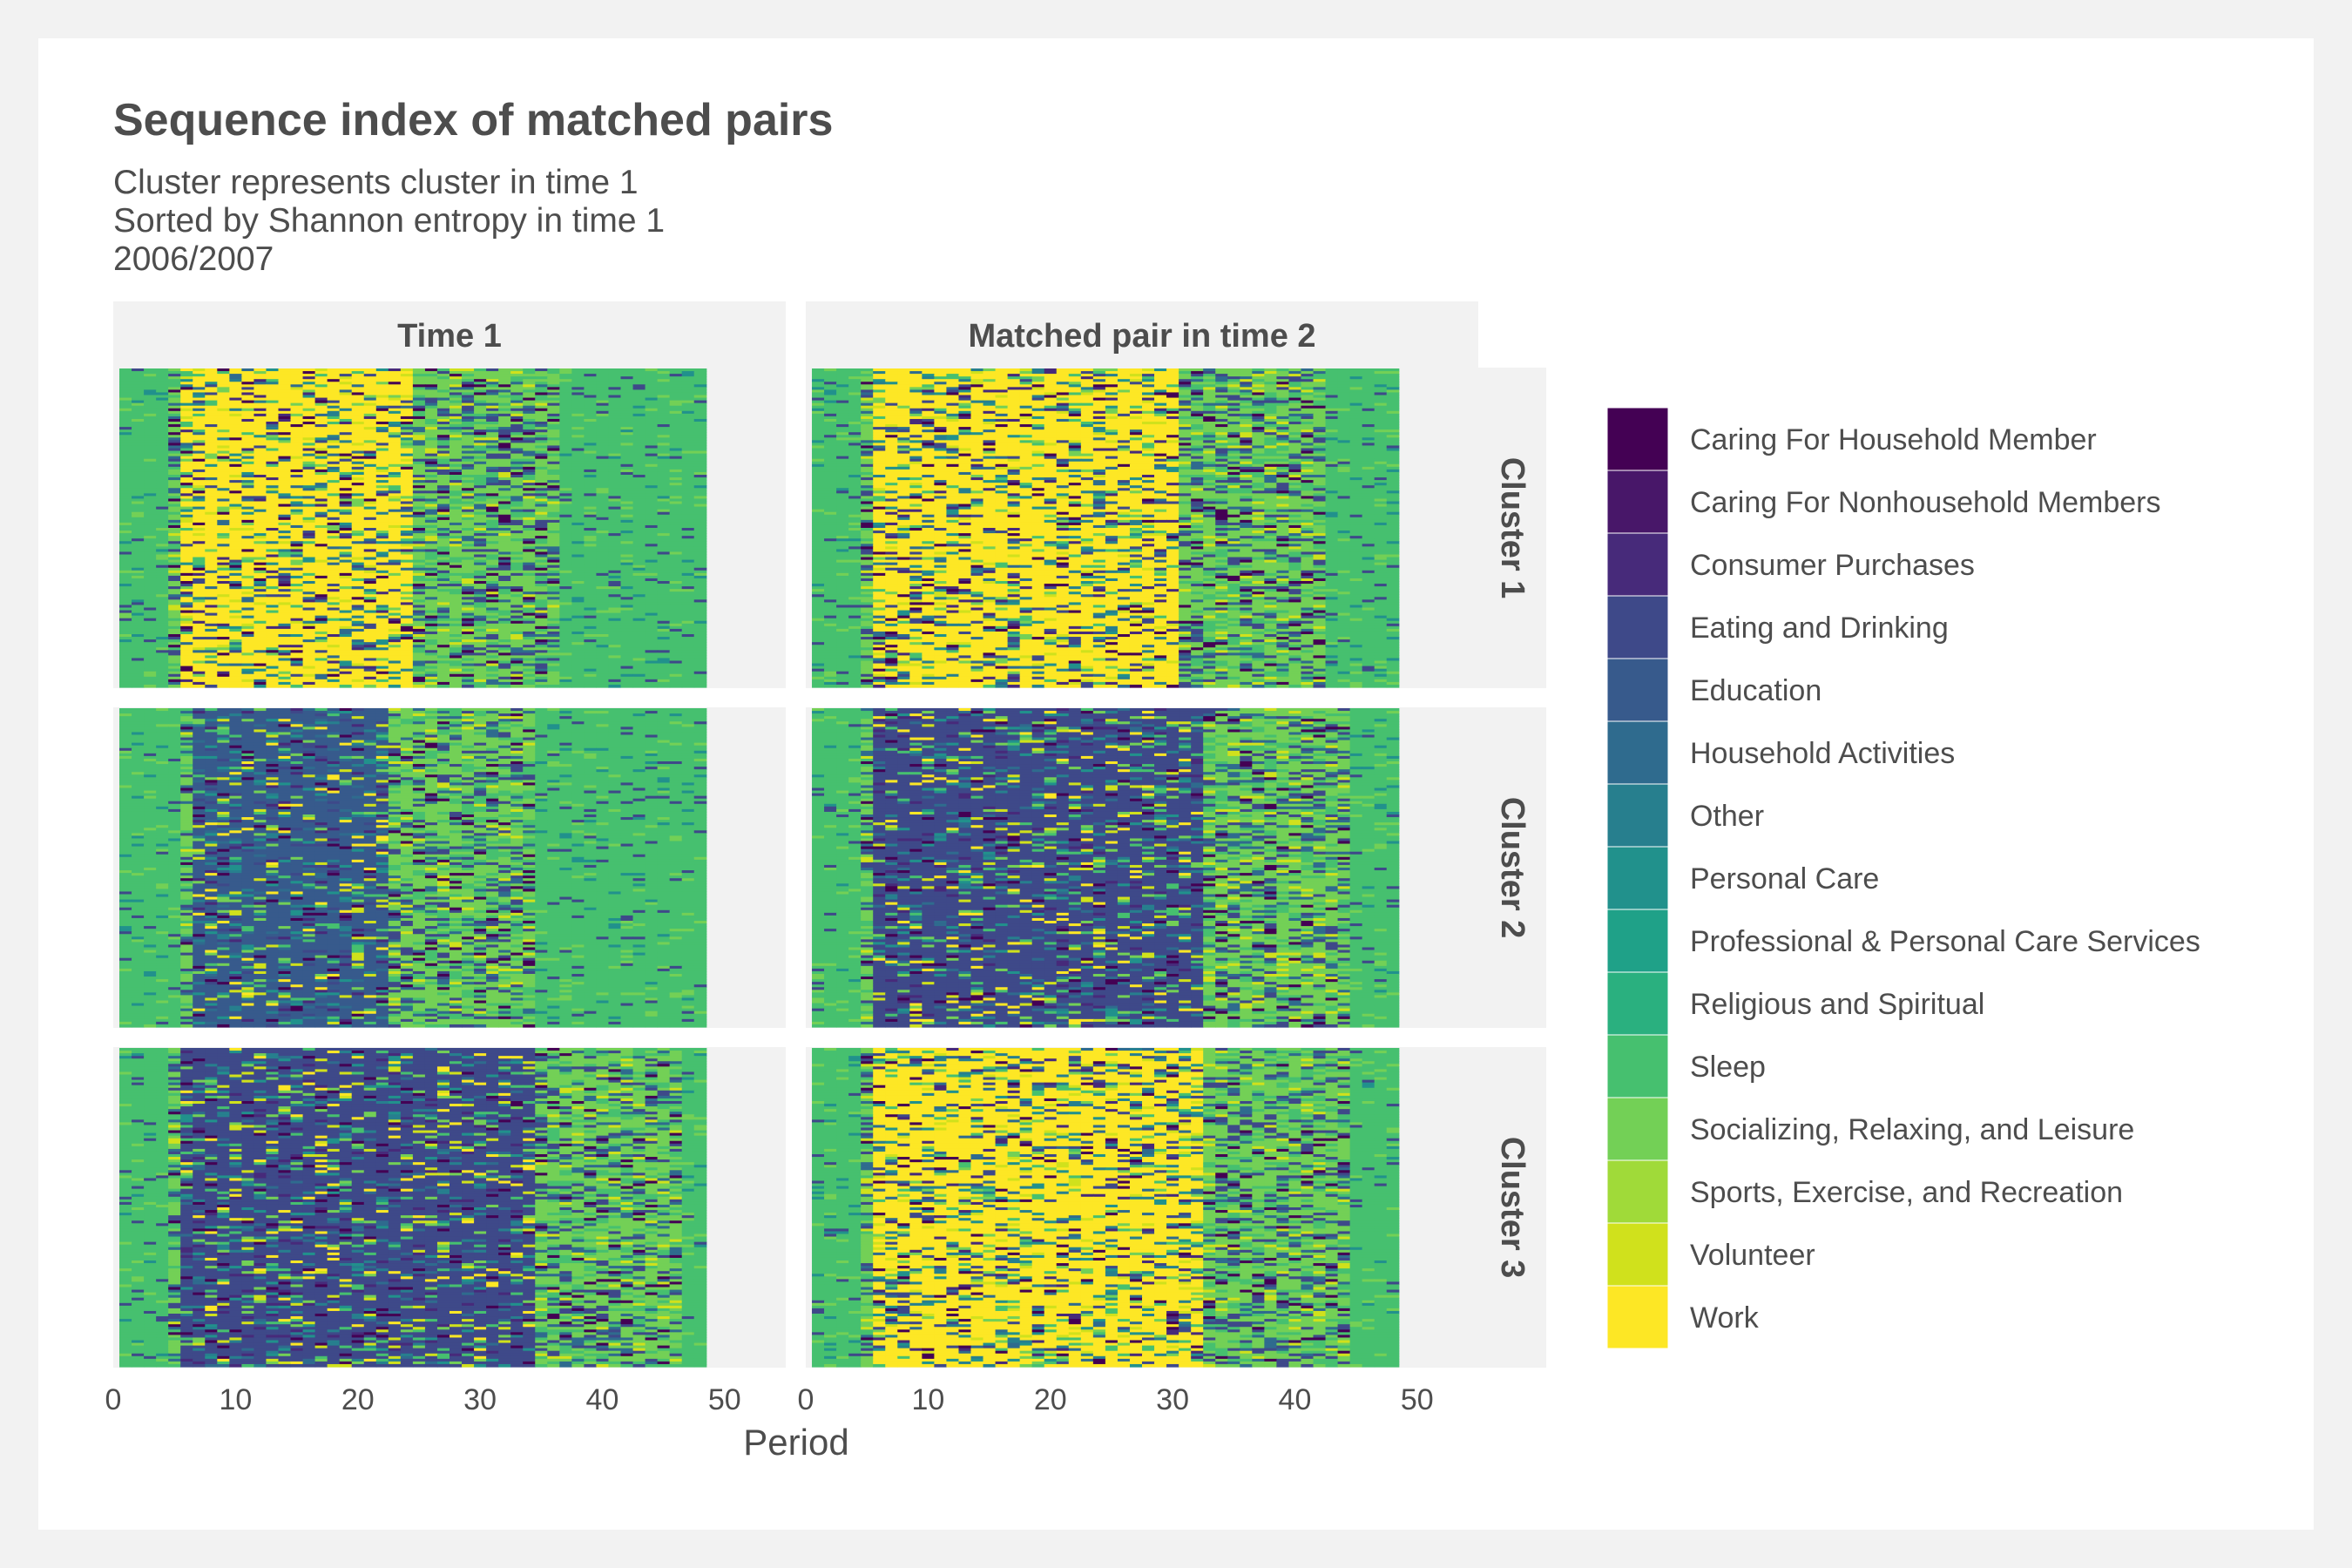 Image resolution: width=2352 pixels, height=1568 pixels. What do you see at coordinates (389, 221) in the screenshot?
I see `chart-subtitle-line-2: Sorted by Shannon entropy in time 1` at bounding box center [389, 221].